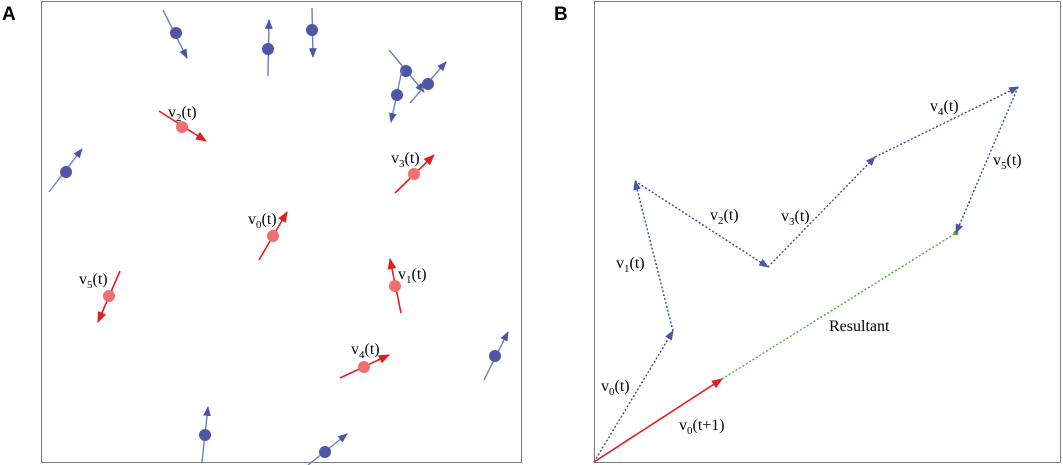  I want to click on chain-v5, so click(987, 160).